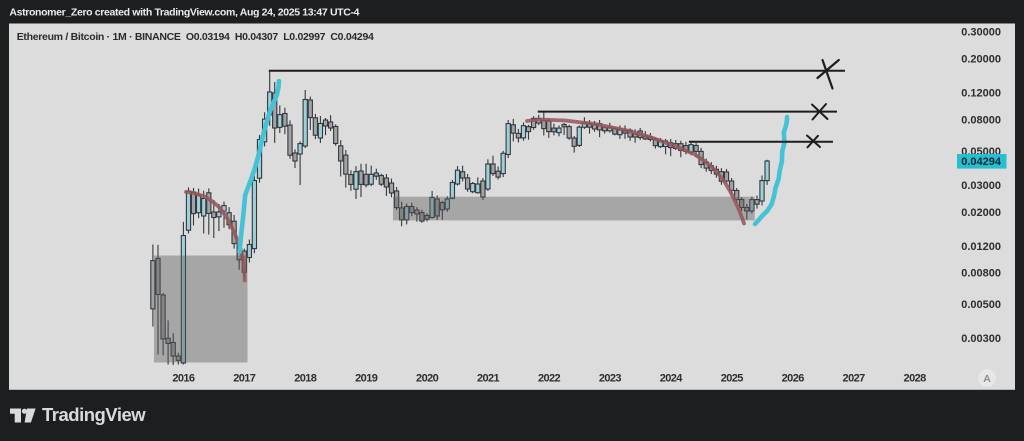  Describe the element at coordinates (672, 379) in the screenshot. I see `svg-text: 2024` at that location.